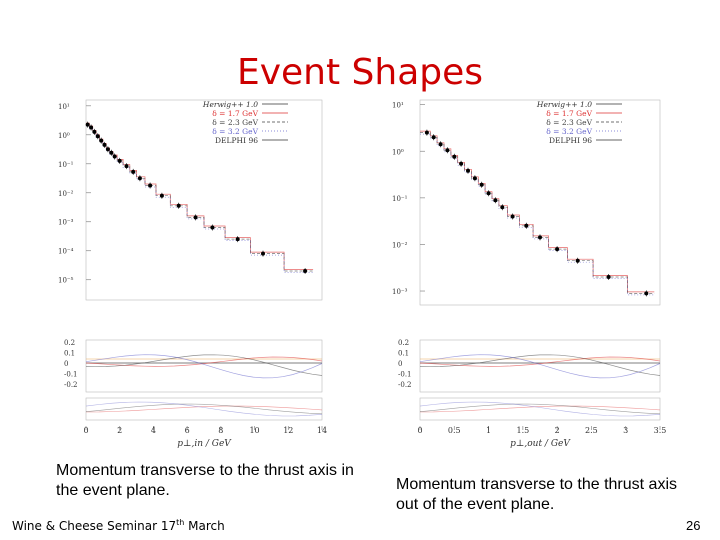  What do you see at coordinates (66, 252) in the screenshot?
I see `ytick-label-0-5: 10⁻⁴` at bounding box center [66, 252].